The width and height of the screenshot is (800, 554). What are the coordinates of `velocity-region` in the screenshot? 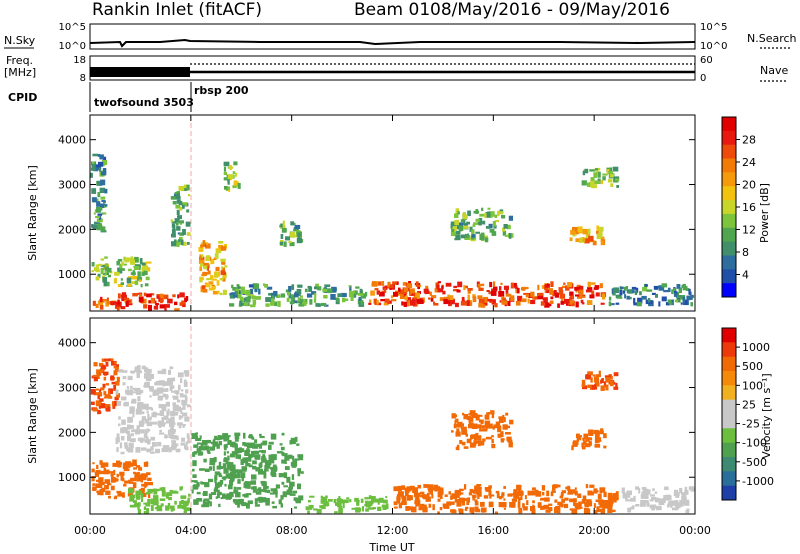 It's located at (482, 430).